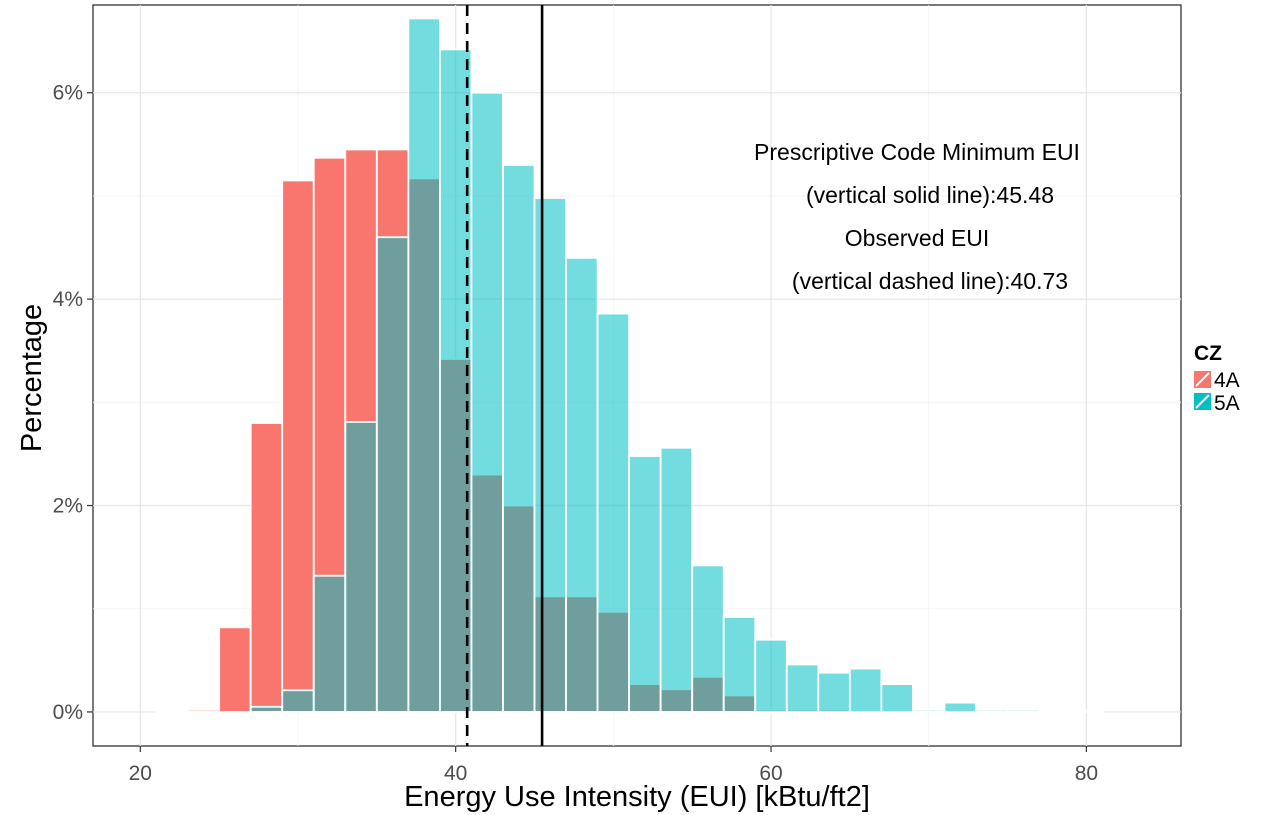 The height and width of the screenshot is (815, 1261). I want to click on legend-key-5a, so click(1202, 401).